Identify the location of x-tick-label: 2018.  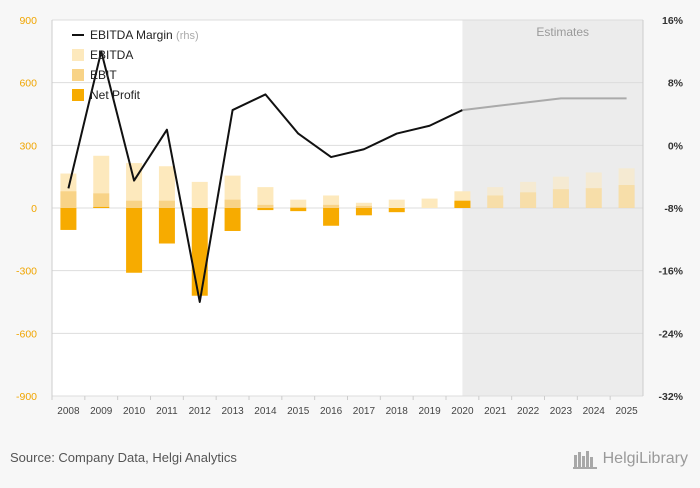
(397, 411).